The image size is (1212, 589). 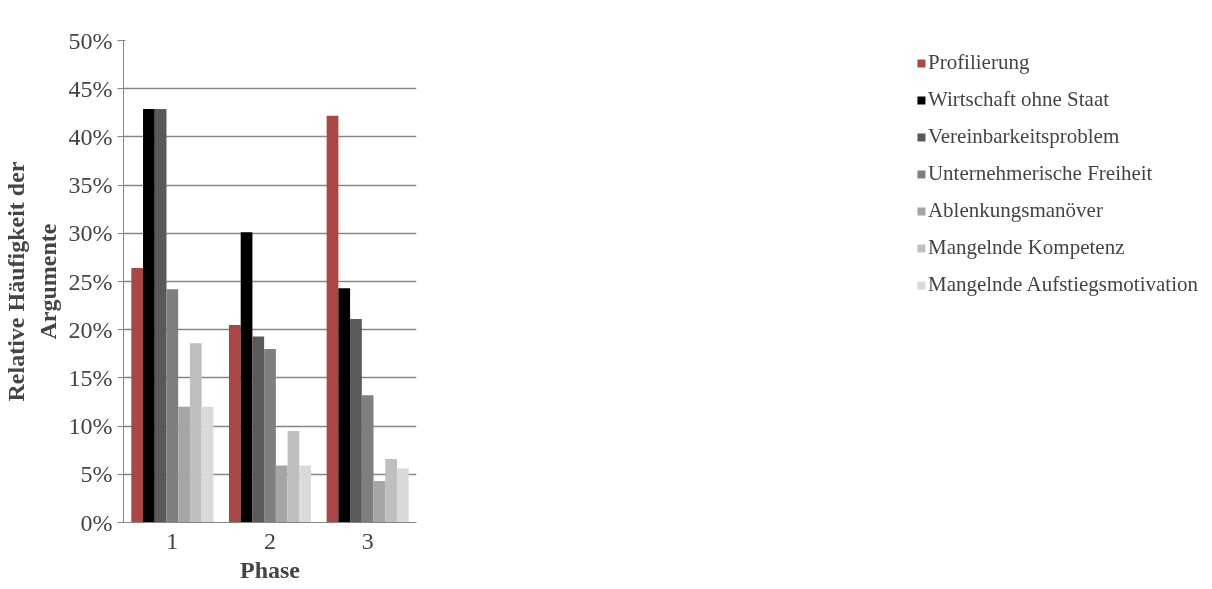 I want to click on y-tick-label: 50%, so click(x=90, y=40).